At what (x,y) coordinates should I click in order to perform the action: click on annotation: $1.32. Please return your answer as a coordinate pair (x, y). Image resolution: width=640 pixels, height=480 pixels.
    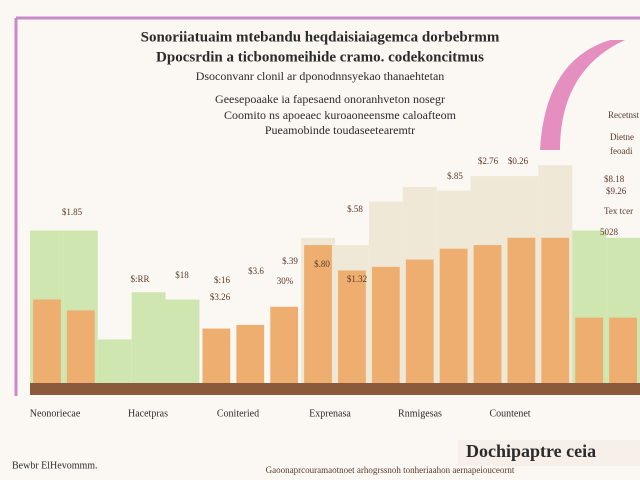
    Looking at the image, I should click on (357, 279).